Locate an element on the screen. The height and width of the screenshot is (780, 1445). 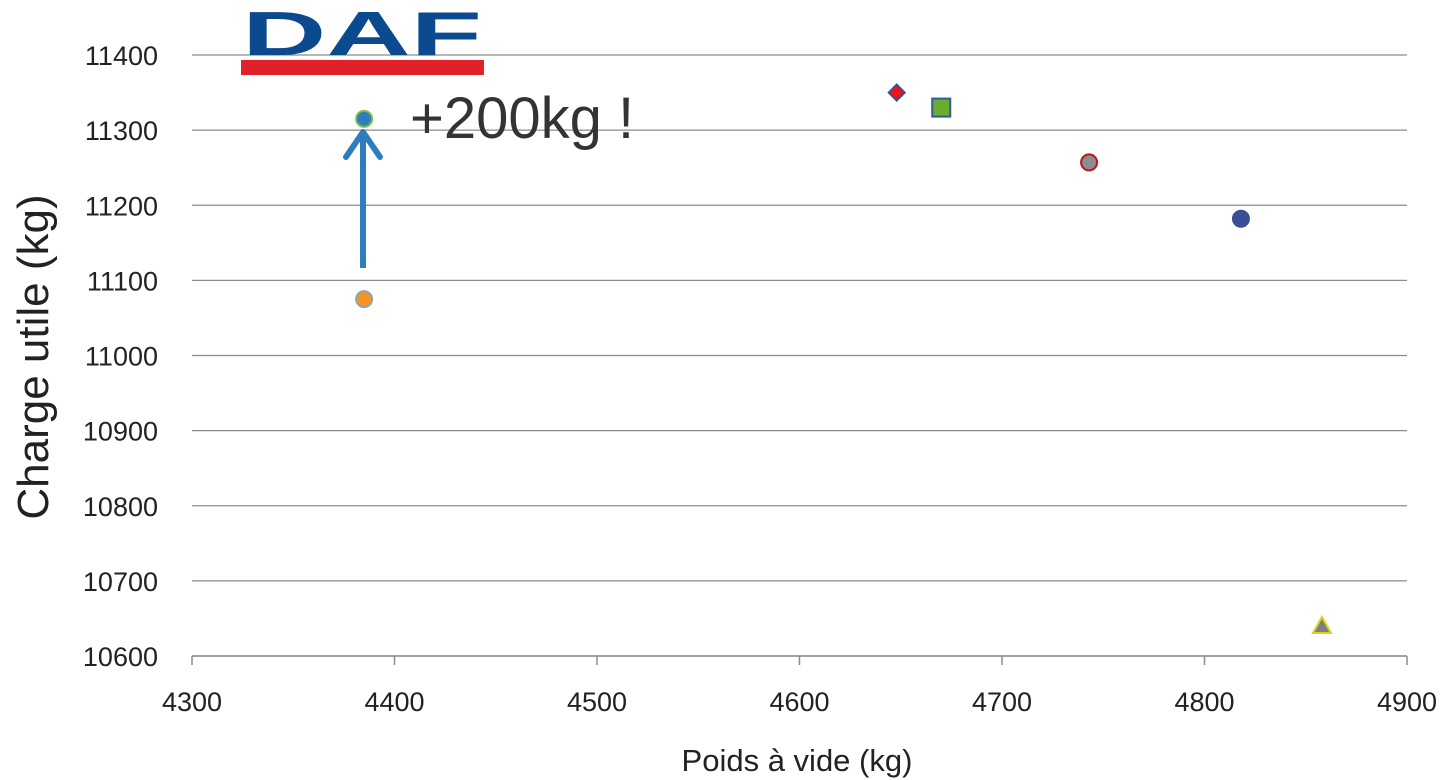
x-tick-label: 4600 is located at coordinates (799, 702).